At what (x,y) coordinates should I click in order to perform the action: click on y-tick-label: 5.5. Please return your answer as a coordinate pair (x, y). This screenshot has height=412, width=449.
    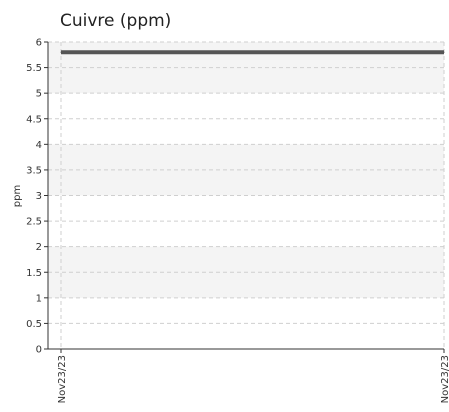
    Looking at the image, I should click on (34, 68).